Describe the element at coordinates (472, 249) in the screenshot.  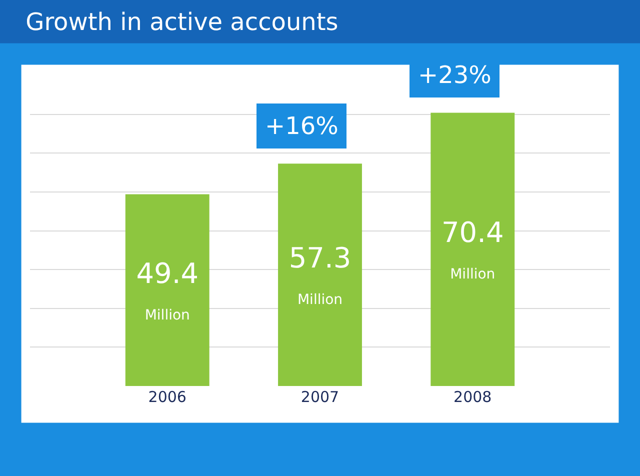
I see `data-label: 70.4 Million` at that location.